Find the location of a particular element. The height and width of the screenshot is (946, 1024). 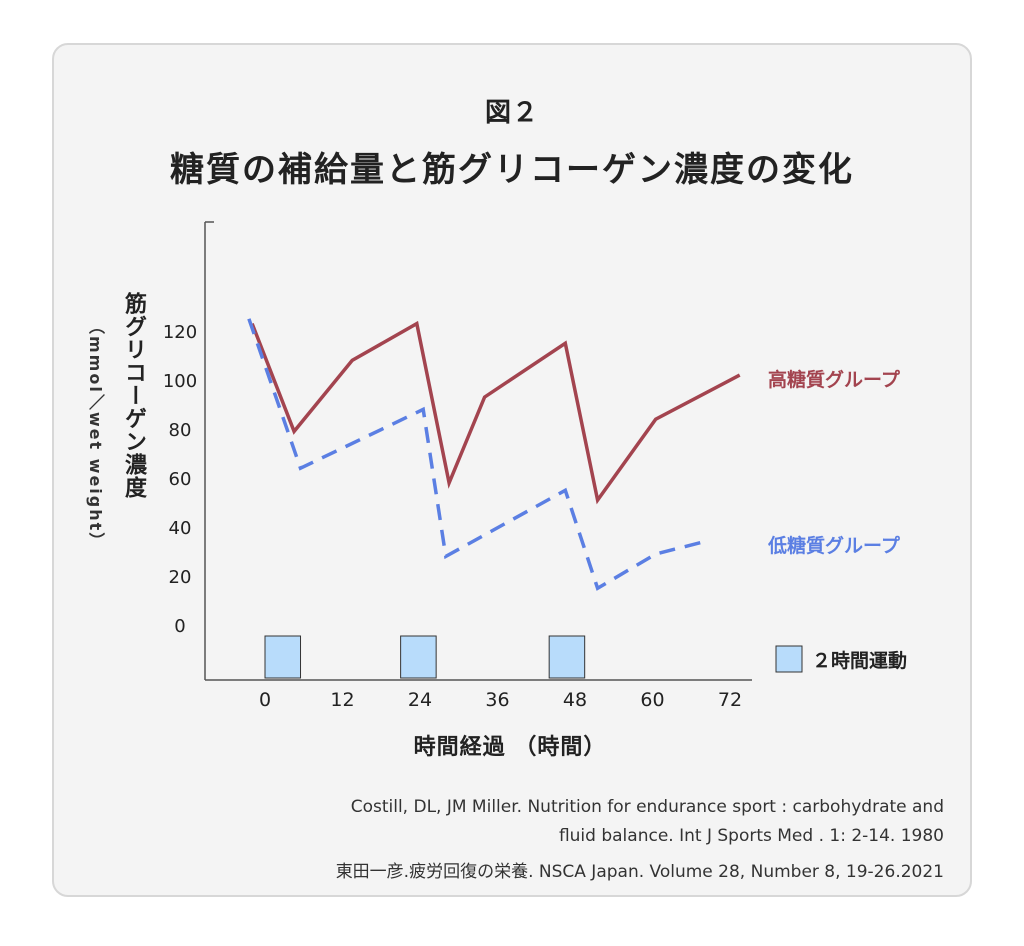

x-tick-label: 60 is located at coordinates (652, 700).